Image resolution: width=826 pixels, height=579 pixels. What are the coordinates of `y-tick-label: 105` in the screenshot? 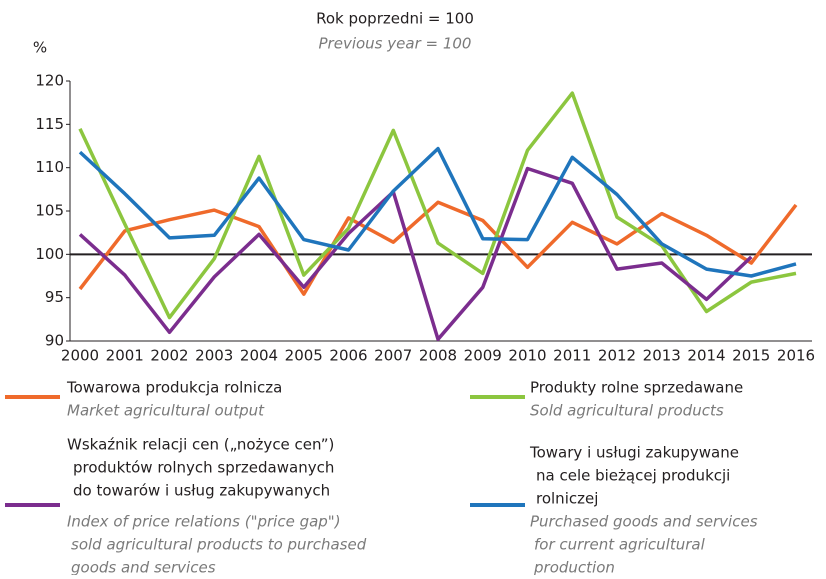 It's located at (49, 211).